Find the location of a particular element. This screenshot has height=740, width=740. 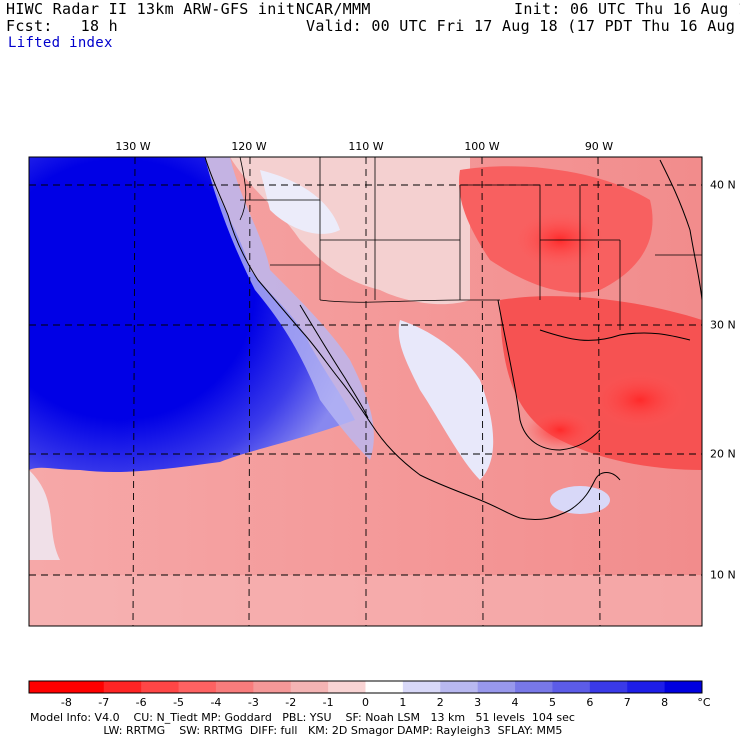

west-pale-patch is located at coordinates (44, 515).